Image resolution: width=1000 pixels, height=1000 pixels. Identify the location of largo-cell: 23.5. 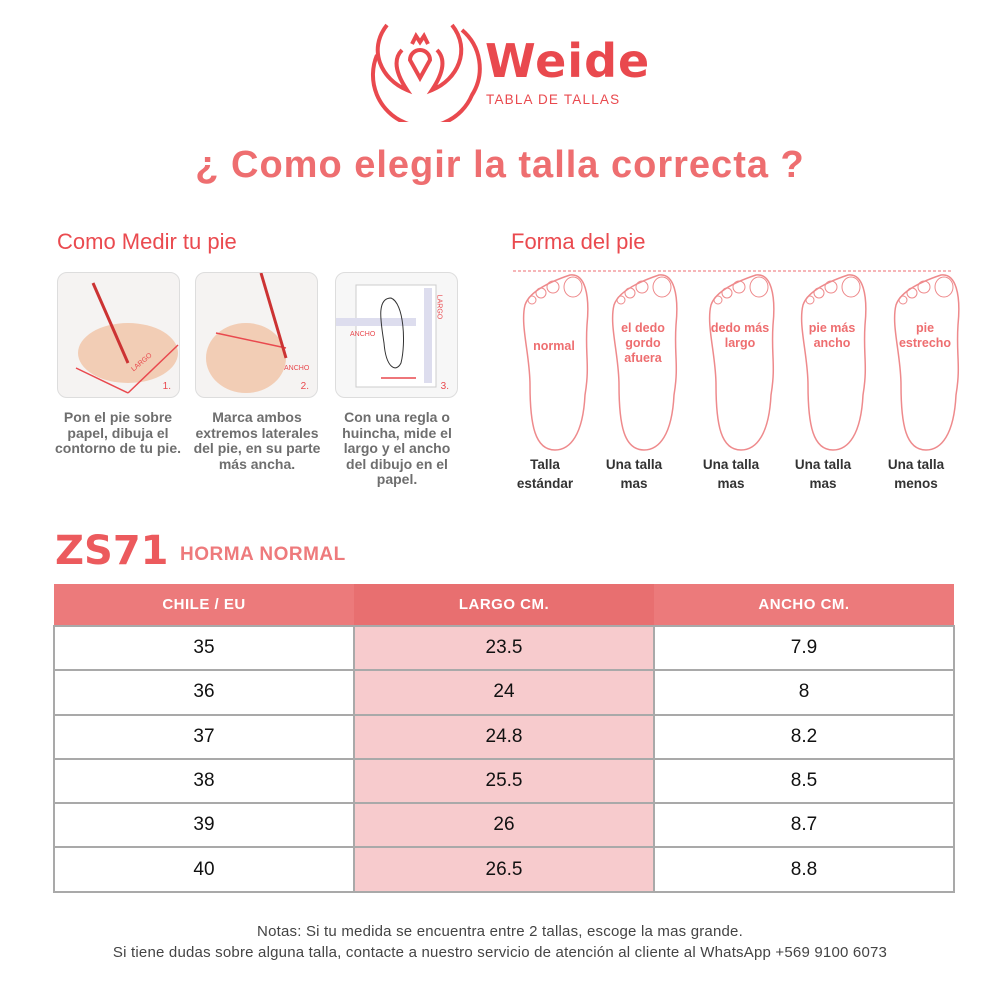
(504, 648).